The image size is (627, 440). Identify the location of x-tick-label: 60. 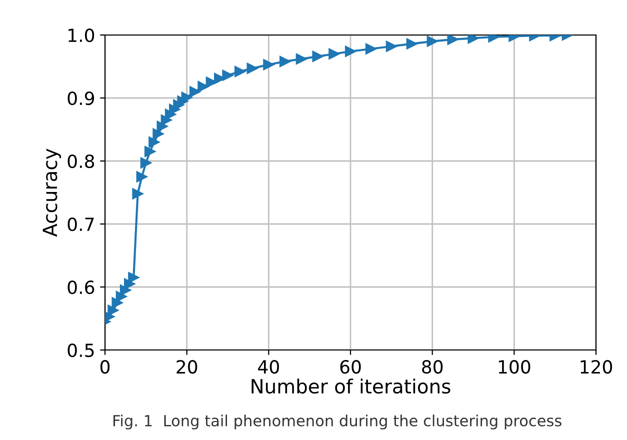
(350, 367).